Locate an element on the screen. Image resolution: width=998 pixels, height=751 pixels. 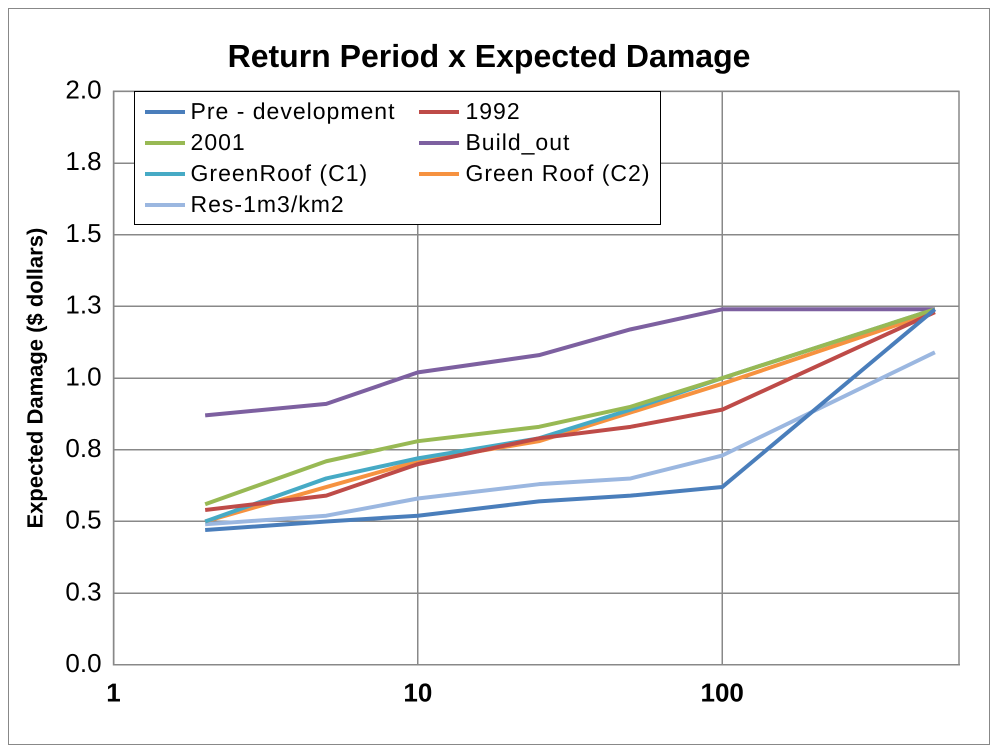
legend-label: Green Roof (C2) is located at coordinates (557, 174).